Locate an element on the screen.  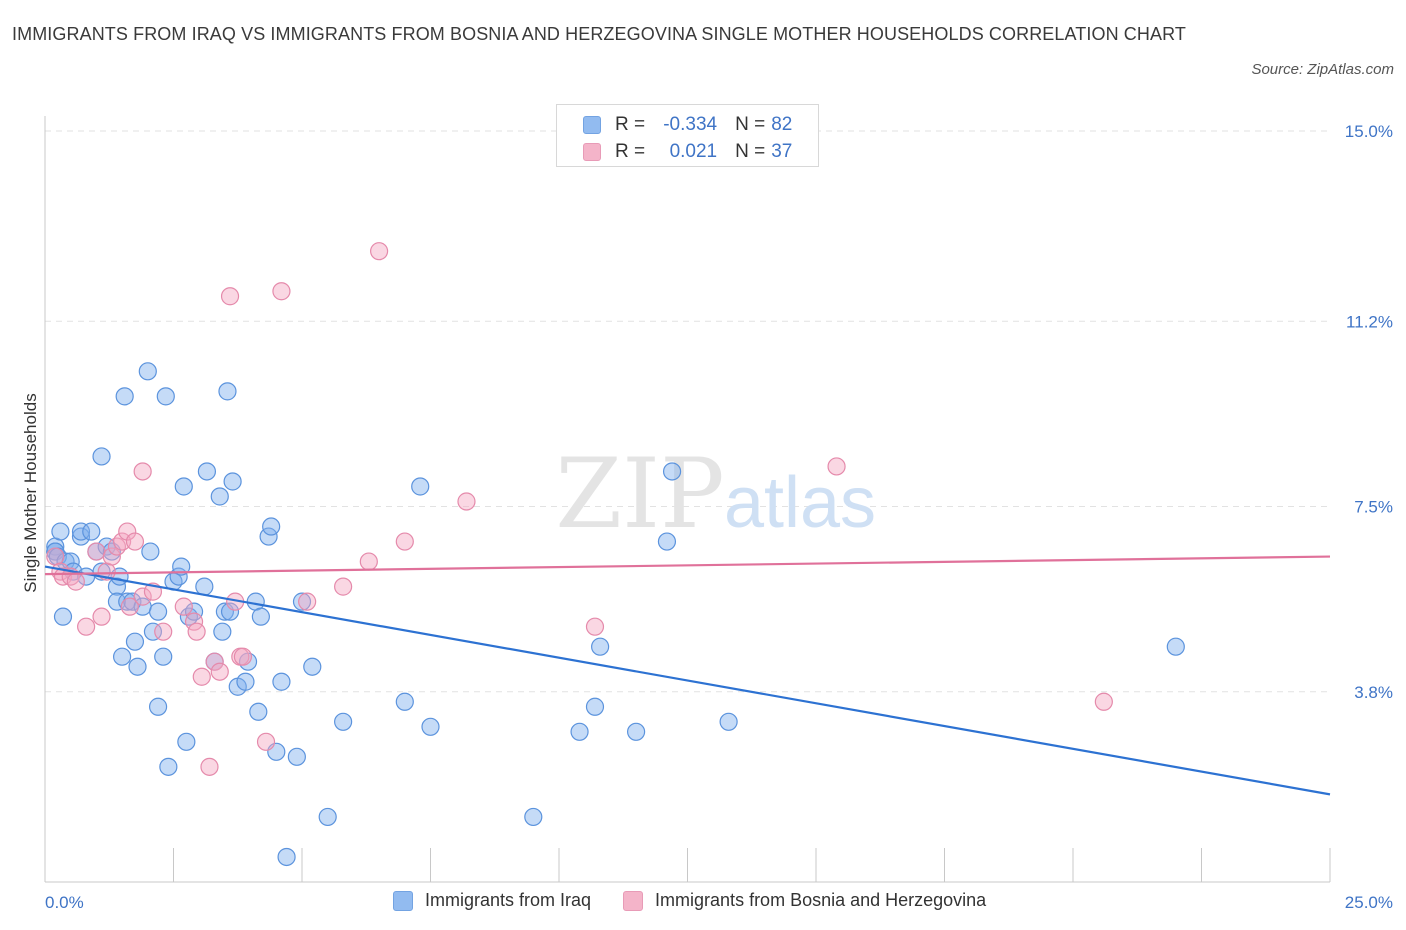
watermark-zip: ZIP is located at coordinates (639, 494).